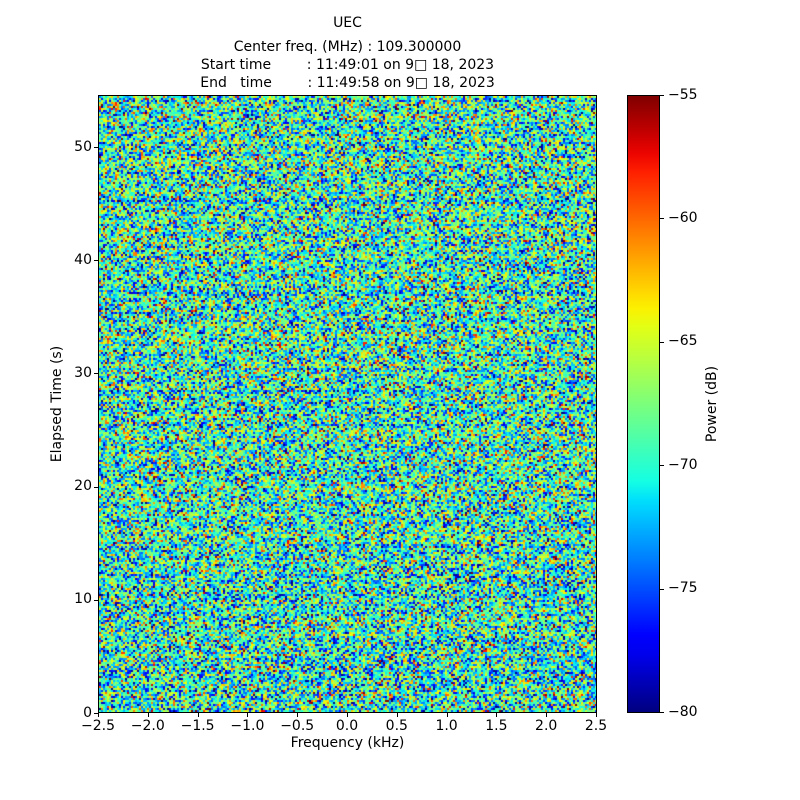 Image resolution: width=800 pixels, height=800 pixels. Describe the element at coordinates (683, 217) in the screenshot. I see `colorbar-tick-label: −60` at that location.